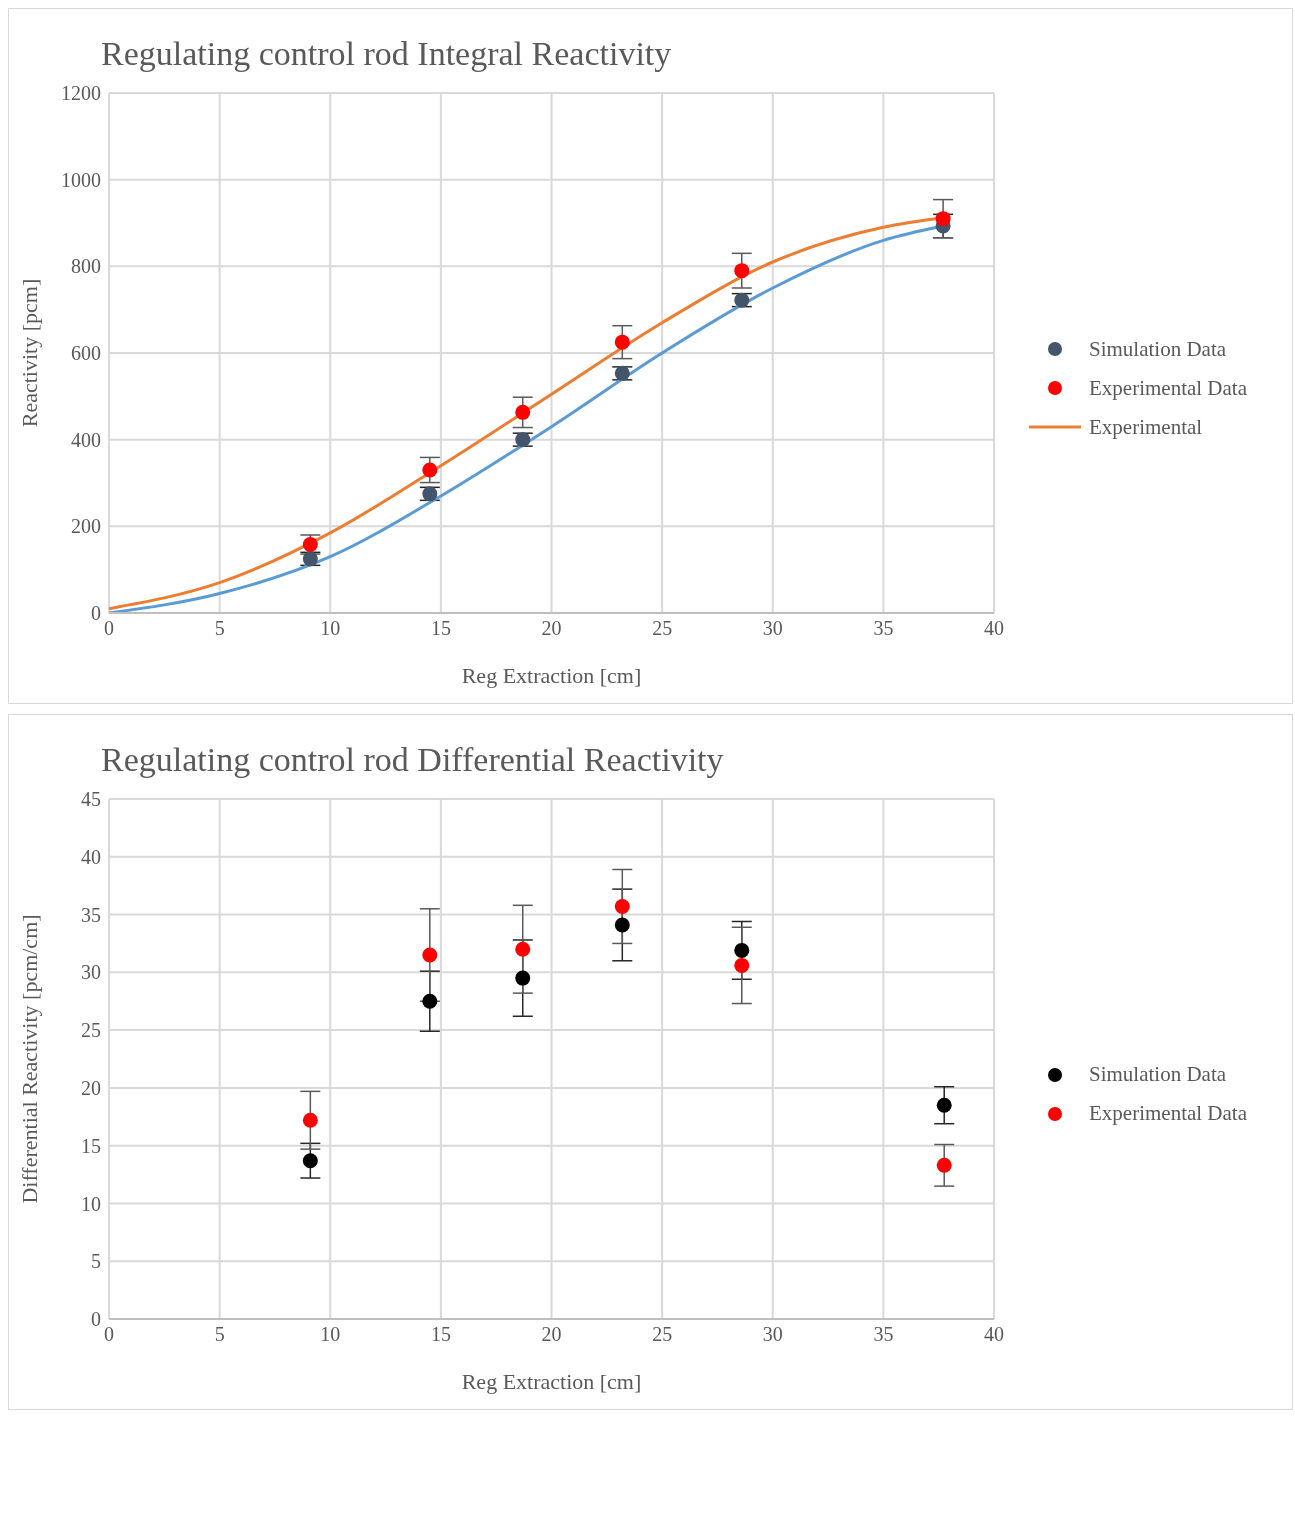 Image resolution: width=1295 pixels, height=1519 pixels. Describe the element at coordinates (91, 1087) in the screenshot. I see `y-tick-label: 20` at that location.